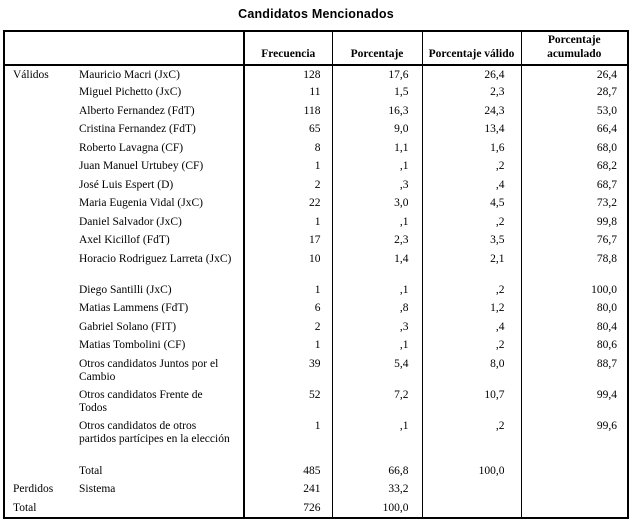 This screenshot has height=521, width=632. Describe the element at coordinates (471, 148) in the screenshot. I see `cell-valid-percent: 1,6` at that location.